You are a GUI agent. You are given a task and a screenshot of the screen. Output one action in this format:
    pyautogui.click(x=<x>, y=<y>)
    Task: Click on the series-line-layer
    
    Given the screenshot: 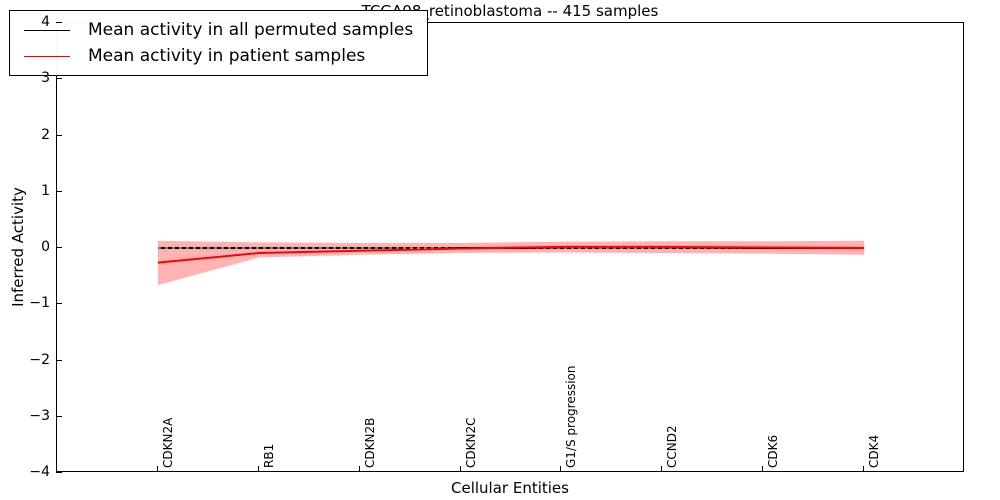 What is the action you would take?
    pyautogui.click(x=511, y=254)
    